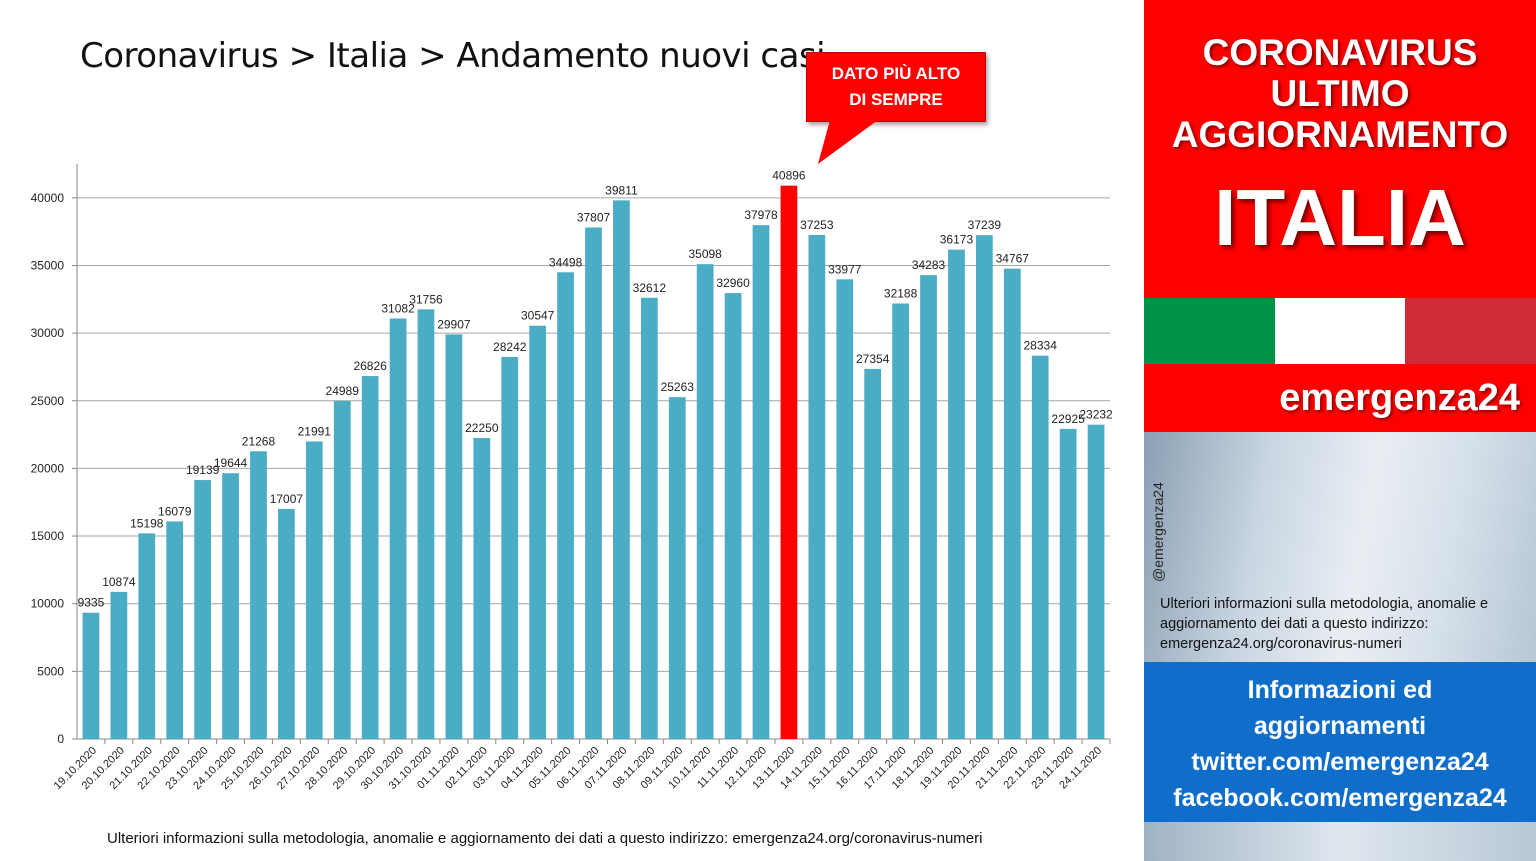 The width and height of the screenshot is (1536, 861). Describe the element at coordinates (48, 468) in the screenshot. I see `y-tick-label: 20000` at that location.